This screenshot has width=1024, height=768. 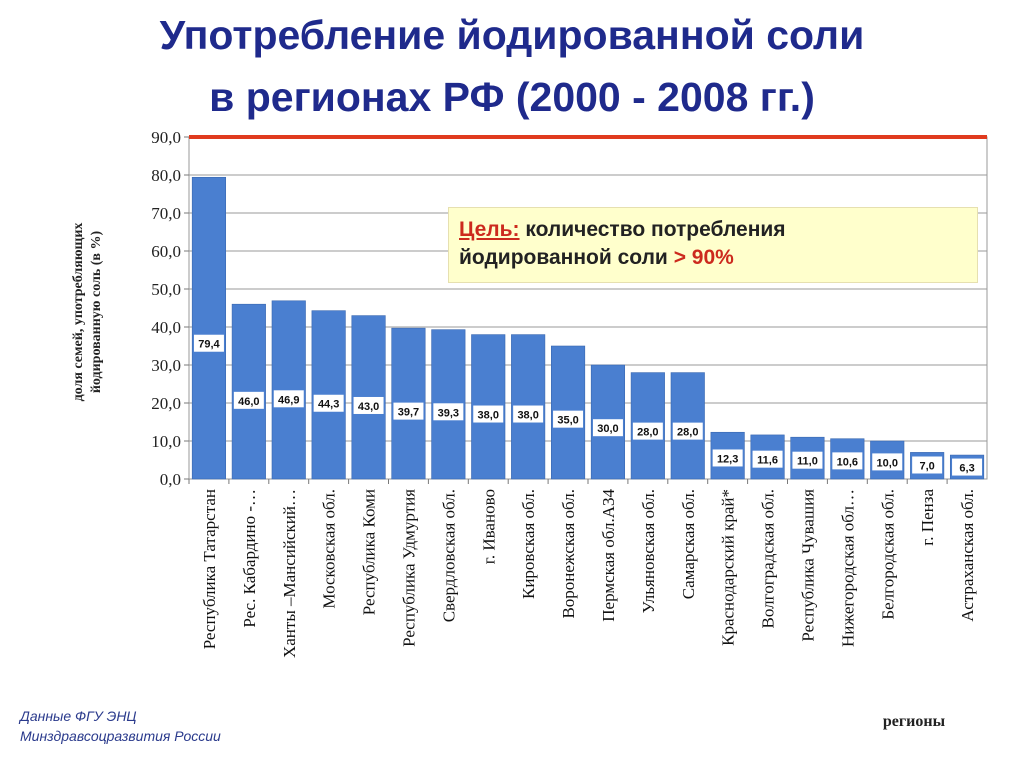 What do you see at coordinates (78, 716) in the screenshot?
I see `source-line-1: Данные ФГУ ЭНЦ` at bounding box center [78, 716].